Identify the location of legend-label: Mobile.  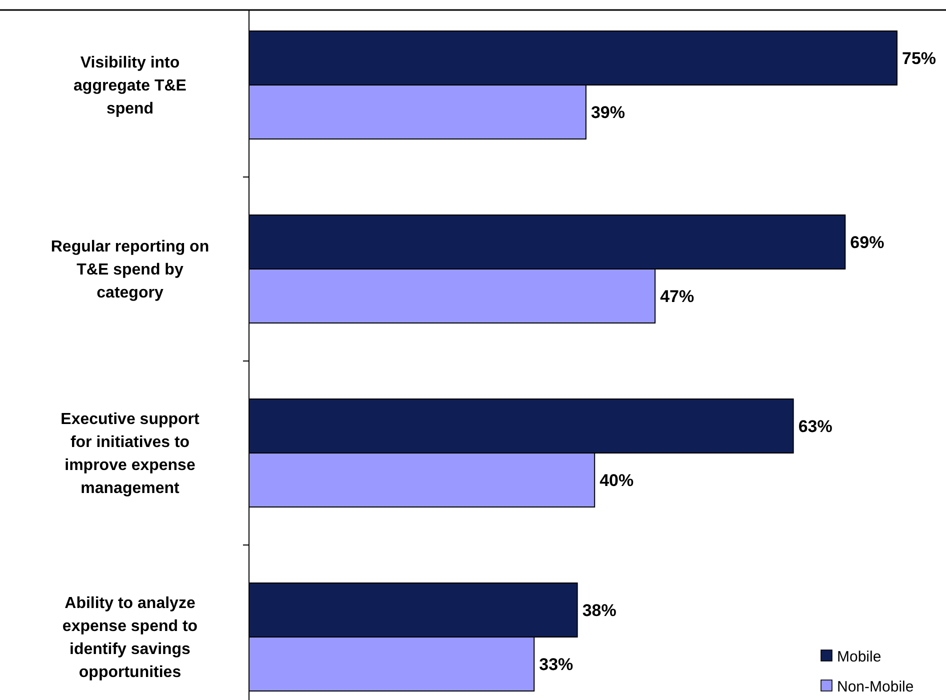
(859, 657).